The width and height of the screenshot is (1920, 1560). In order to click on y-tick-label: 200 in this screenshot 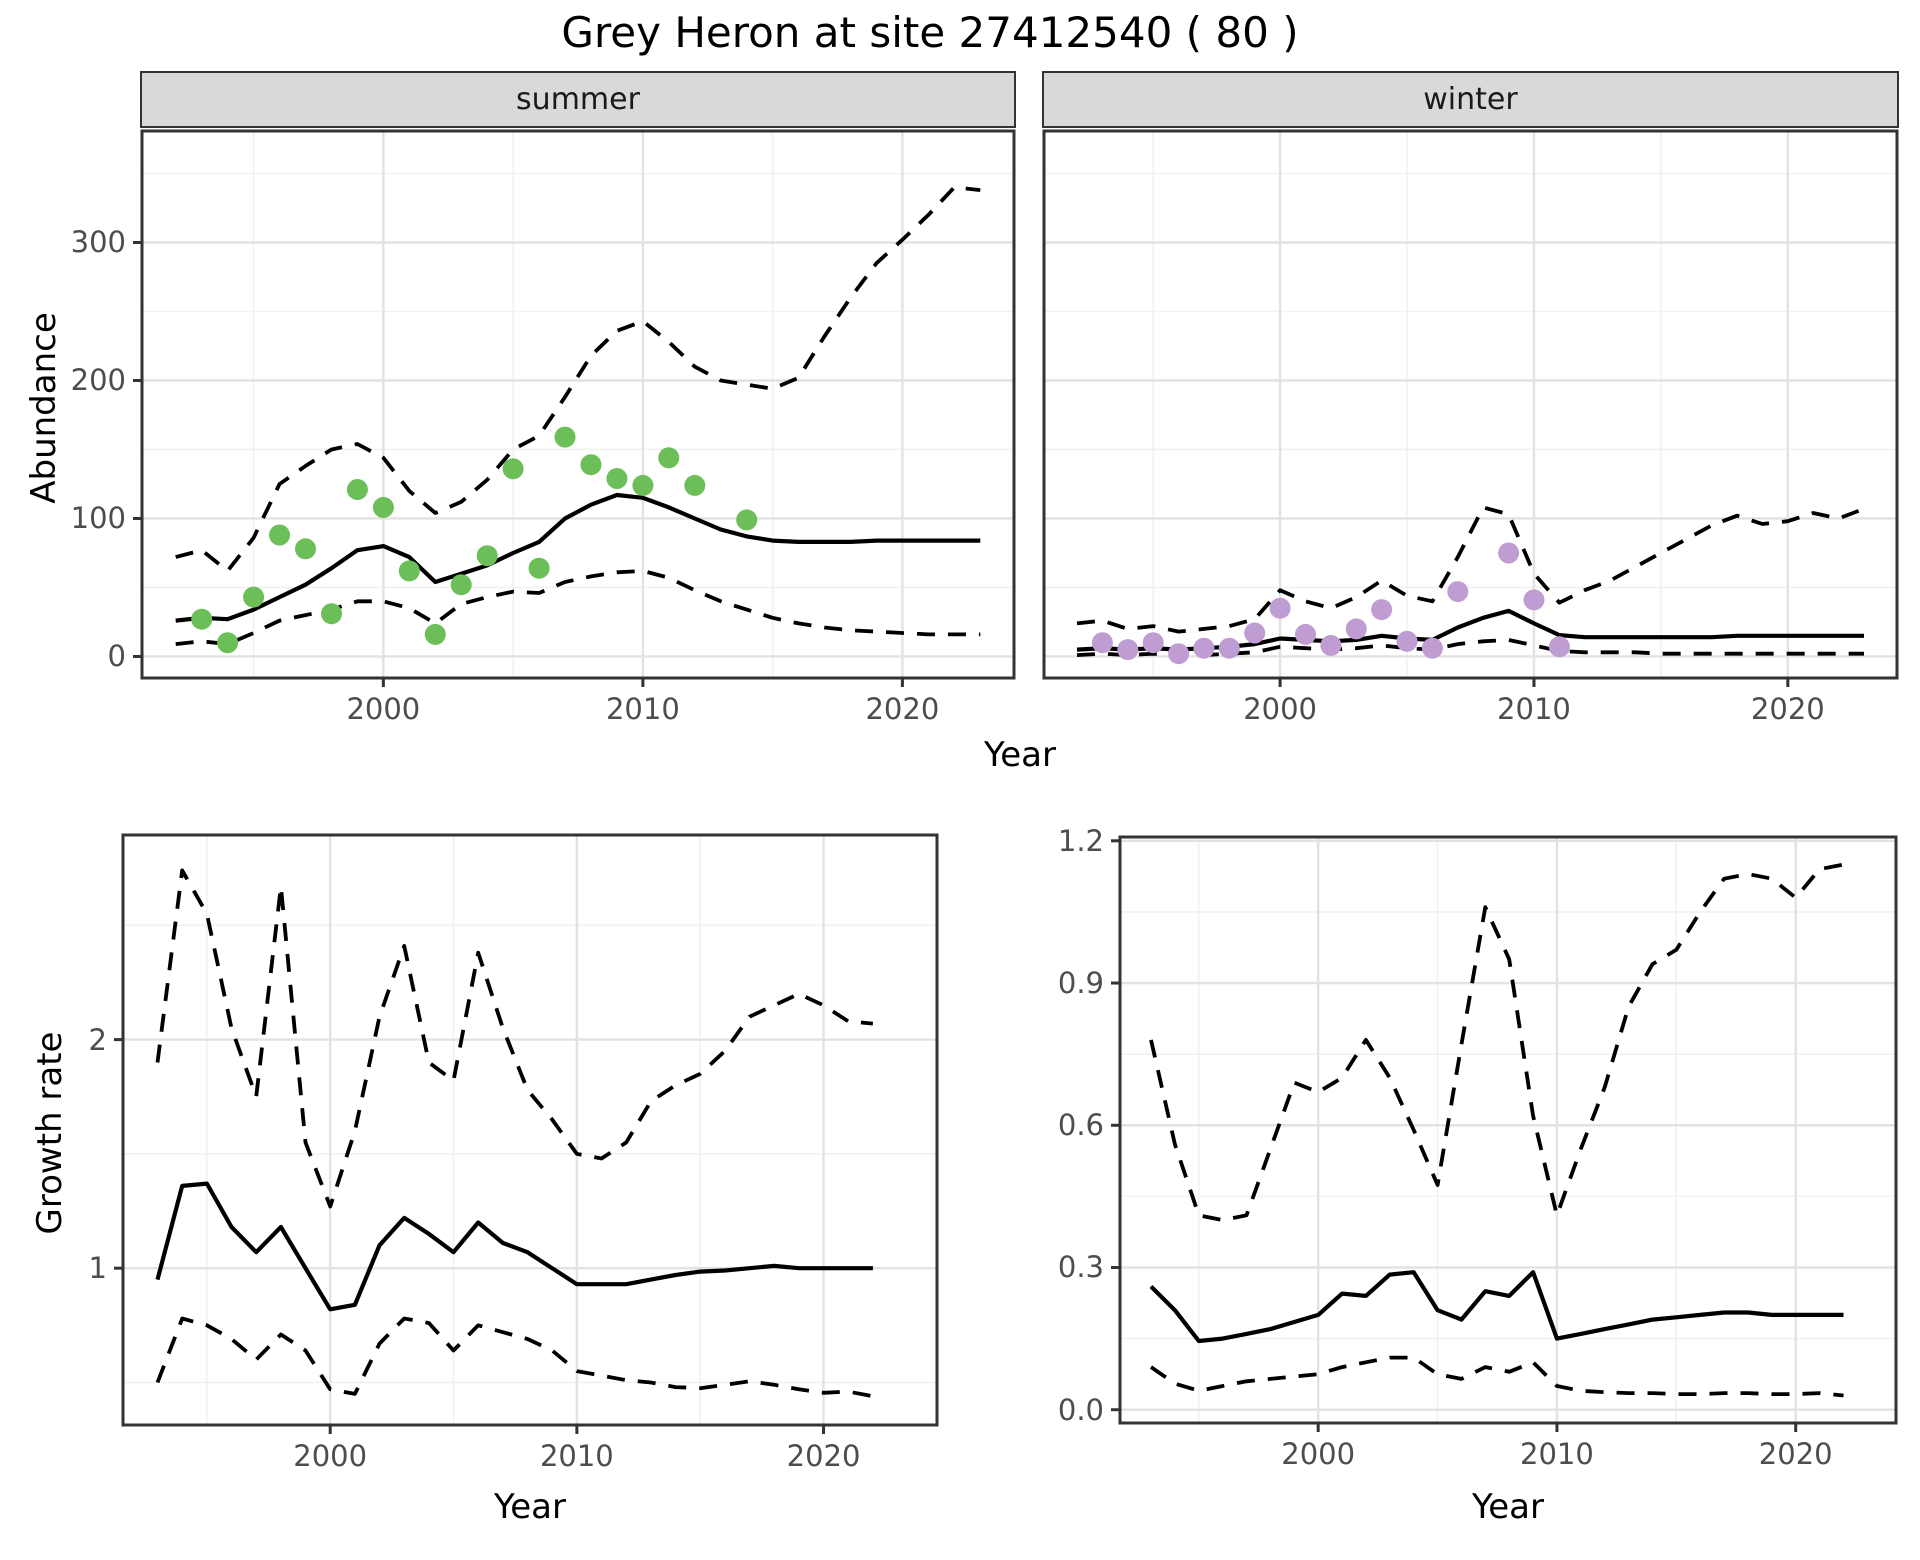, I will do `click(98, 380)`.